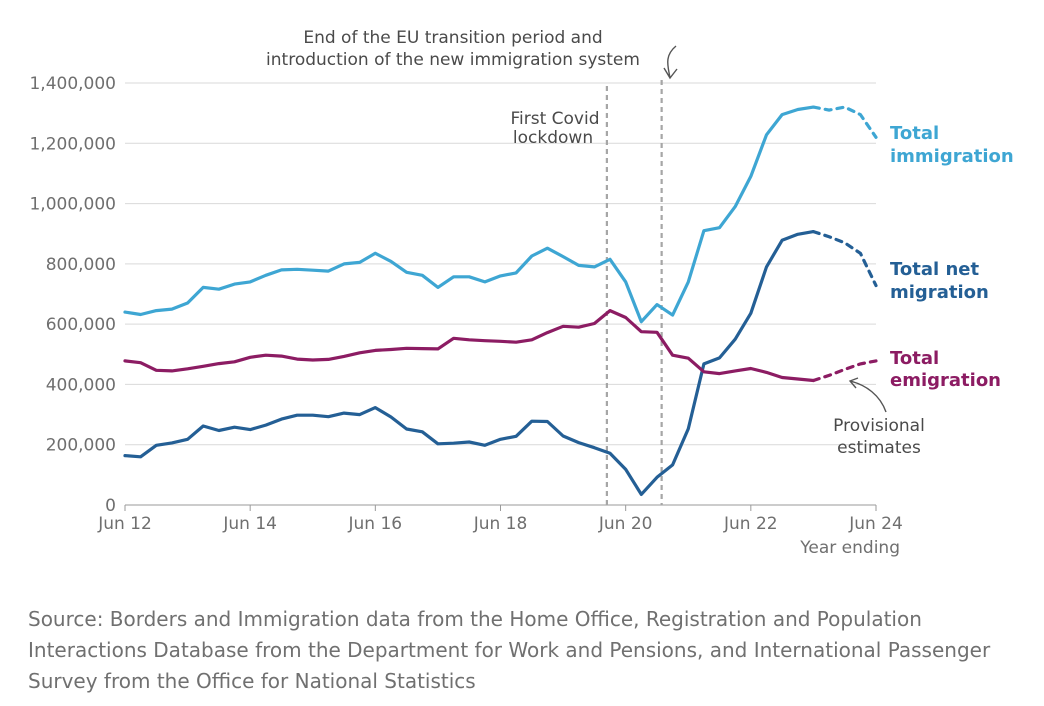  What do you see at coordinates (500, 524) in the screenshot?
I see `x-tick-label: Jun 18` at bounding box center [500, 524].